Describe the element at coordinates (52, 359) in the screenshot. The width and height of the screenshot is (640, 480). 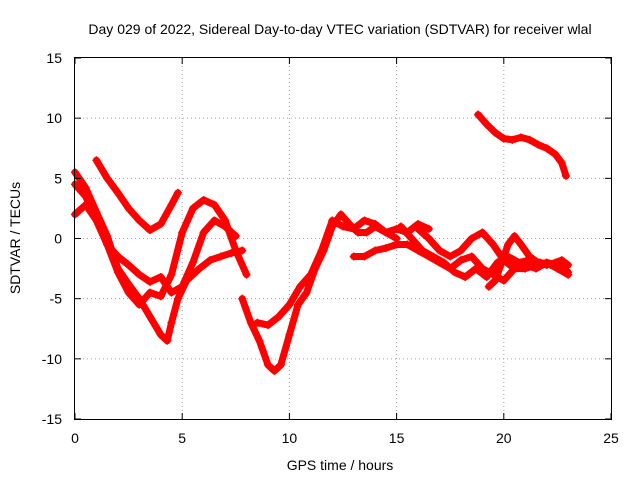
I see `y-tick-label: -10` at that location.